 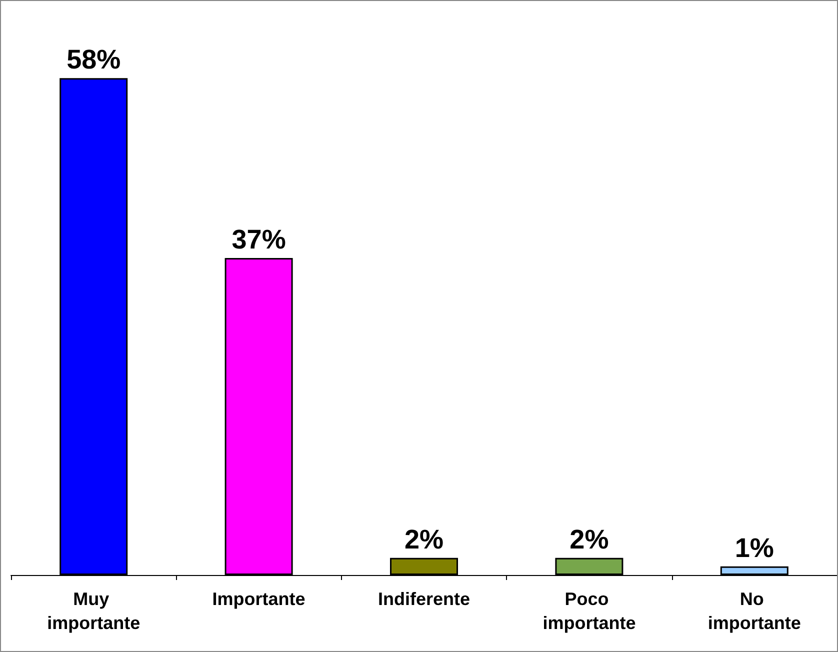 What do you see at coordinates (259, 239) in the screenshot?
I see `data-label: 37%` at bounding box center [259, 239].